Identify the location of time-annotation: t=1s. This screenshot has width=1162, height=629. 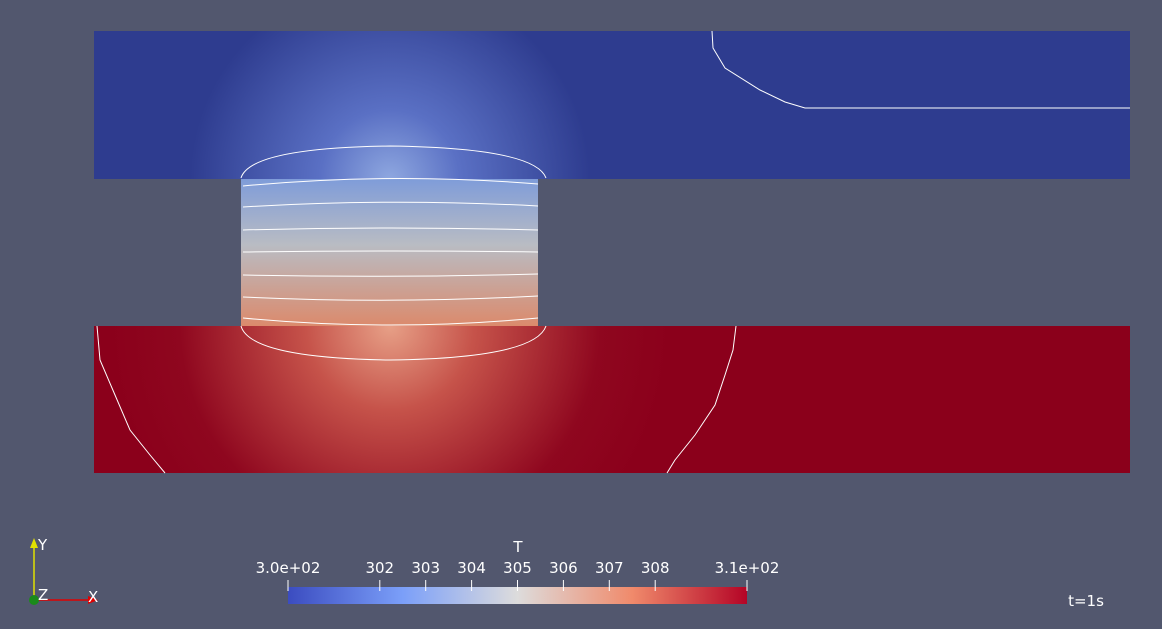
(1086, 601).